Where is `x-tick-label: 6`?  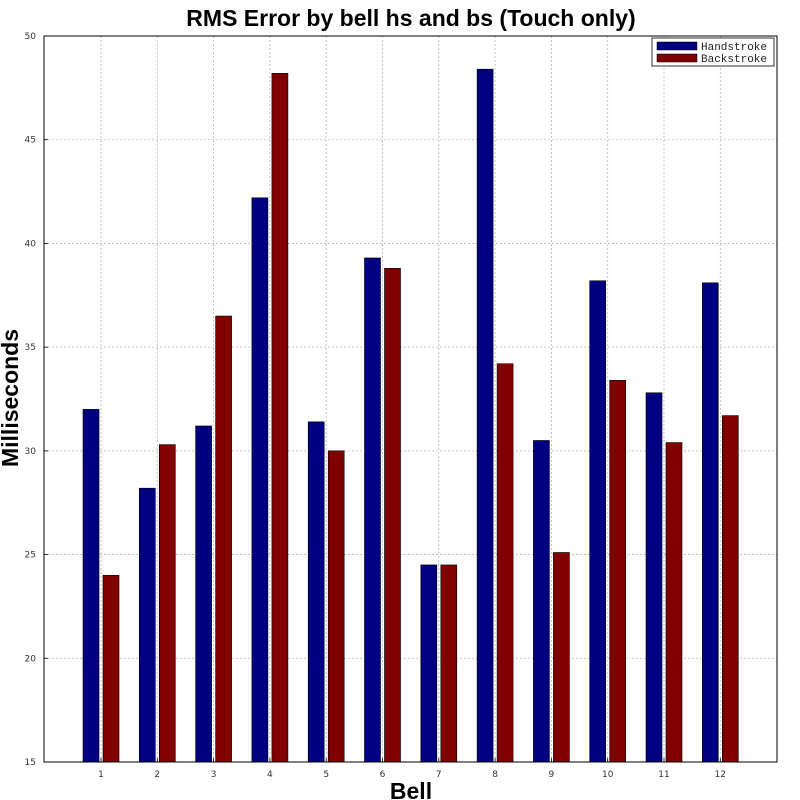
x-tick-label: 6 is located at coordinates (383, 775).